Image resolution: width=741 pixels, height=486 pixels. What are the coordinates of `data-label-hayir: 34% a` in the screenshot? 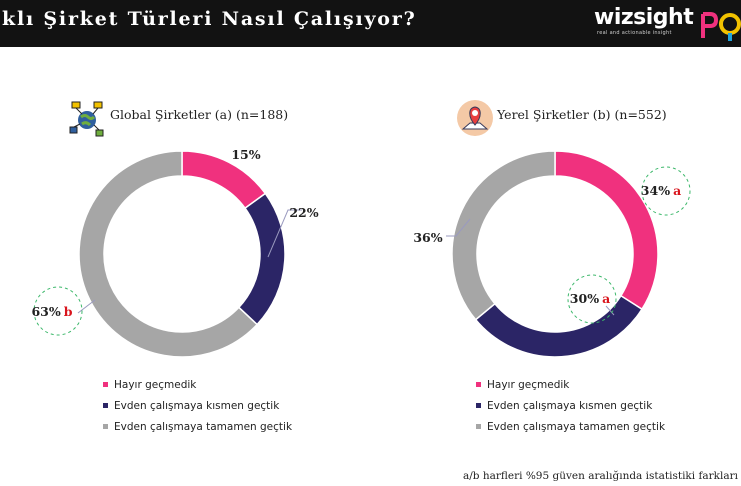 It's located at (661, 190).